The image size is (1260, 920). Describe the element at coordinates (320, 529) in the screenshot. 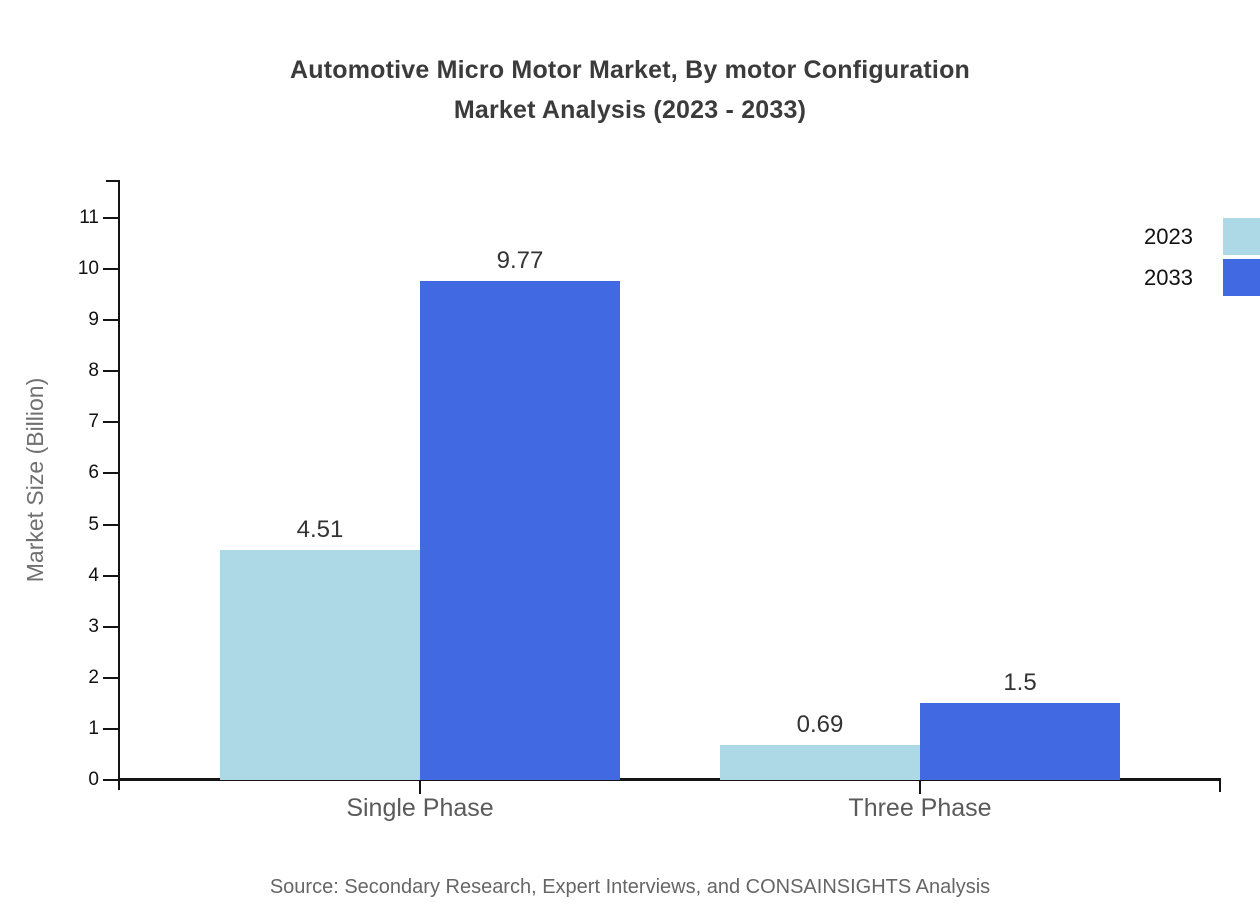

I see `bar-value-label: 4.51` at that location.